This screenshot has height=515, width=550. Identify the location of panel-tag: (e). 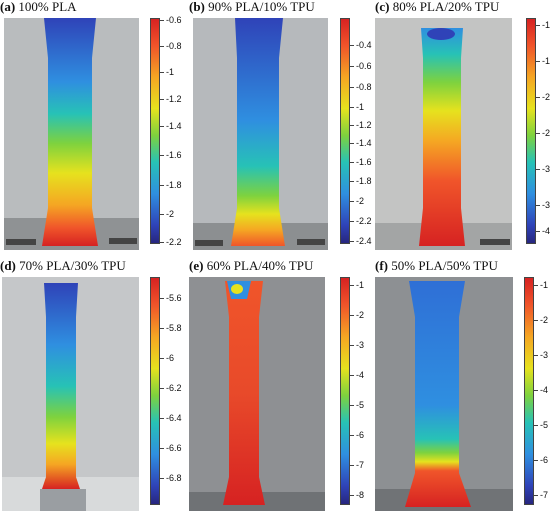
(196, 265).